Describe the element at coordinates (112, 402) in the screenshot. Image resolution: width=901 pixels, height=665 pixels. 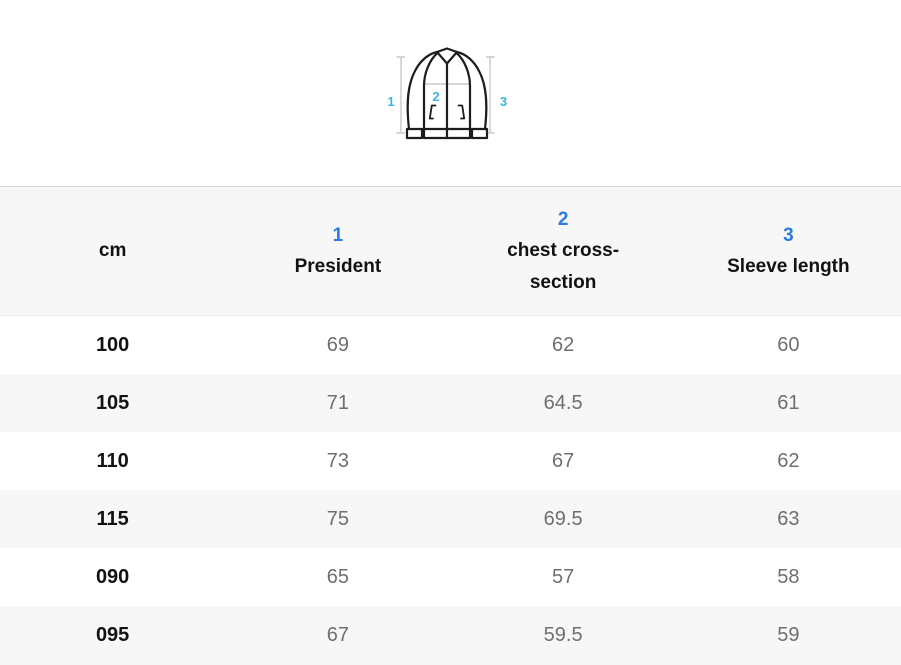
I see `size-cell: 105` at that location.